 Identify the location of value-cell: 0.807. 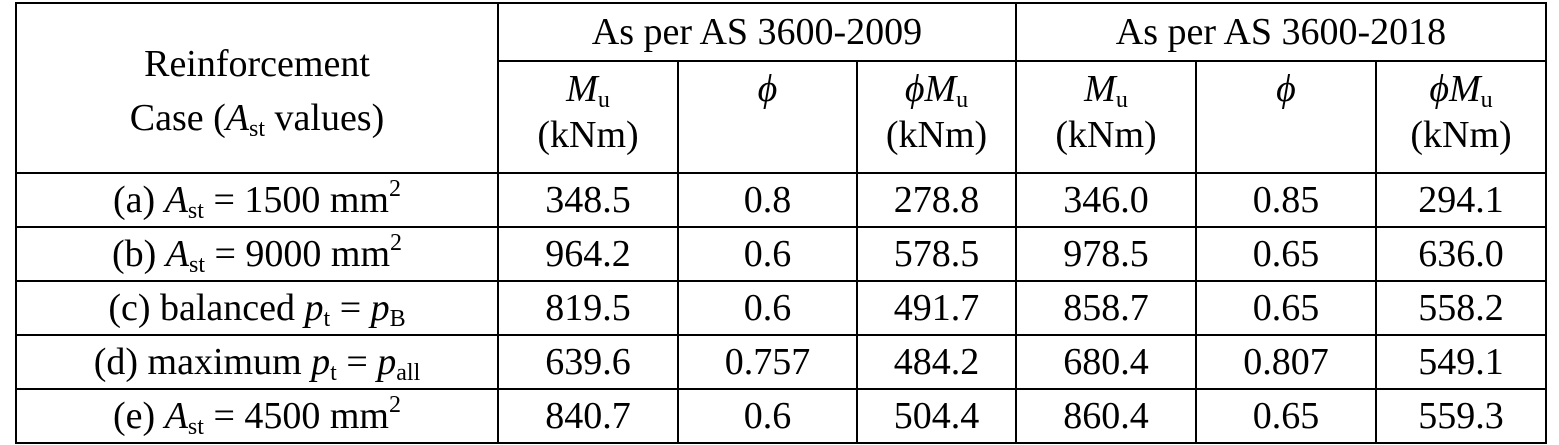
(1286, 362).